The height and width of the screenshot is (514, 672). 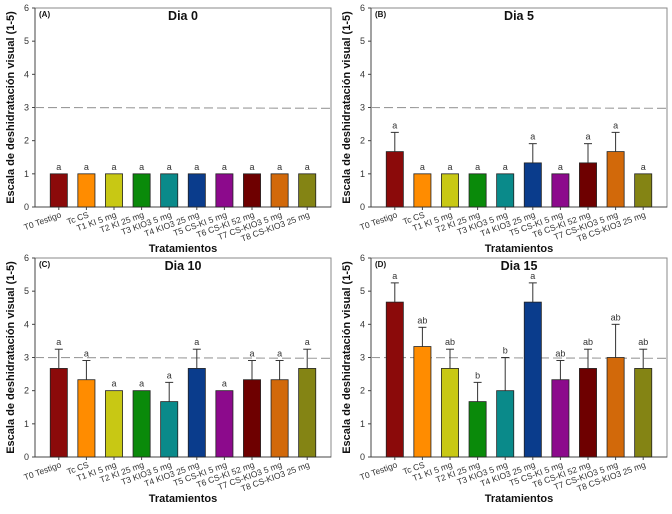 I want to click on panel-title: Dia 15, so click(x=519, y=266).